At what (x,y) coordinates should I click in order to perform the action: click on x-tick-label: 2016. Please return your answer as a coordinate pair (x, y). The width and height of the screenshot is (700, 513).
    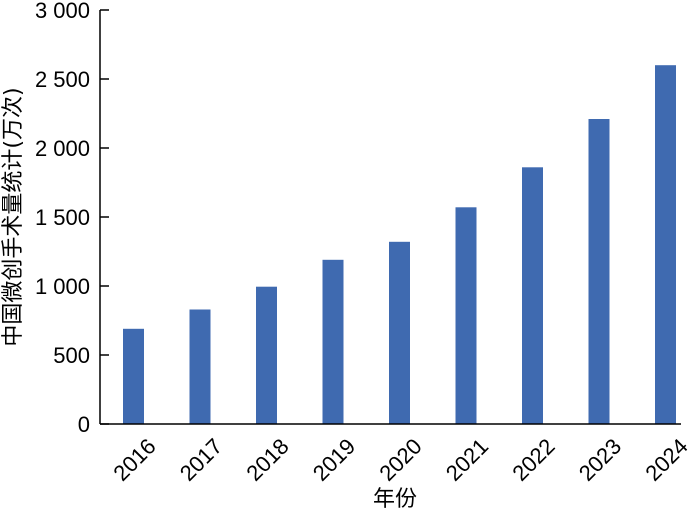
    Looking at the image, I should click on (134, 460).